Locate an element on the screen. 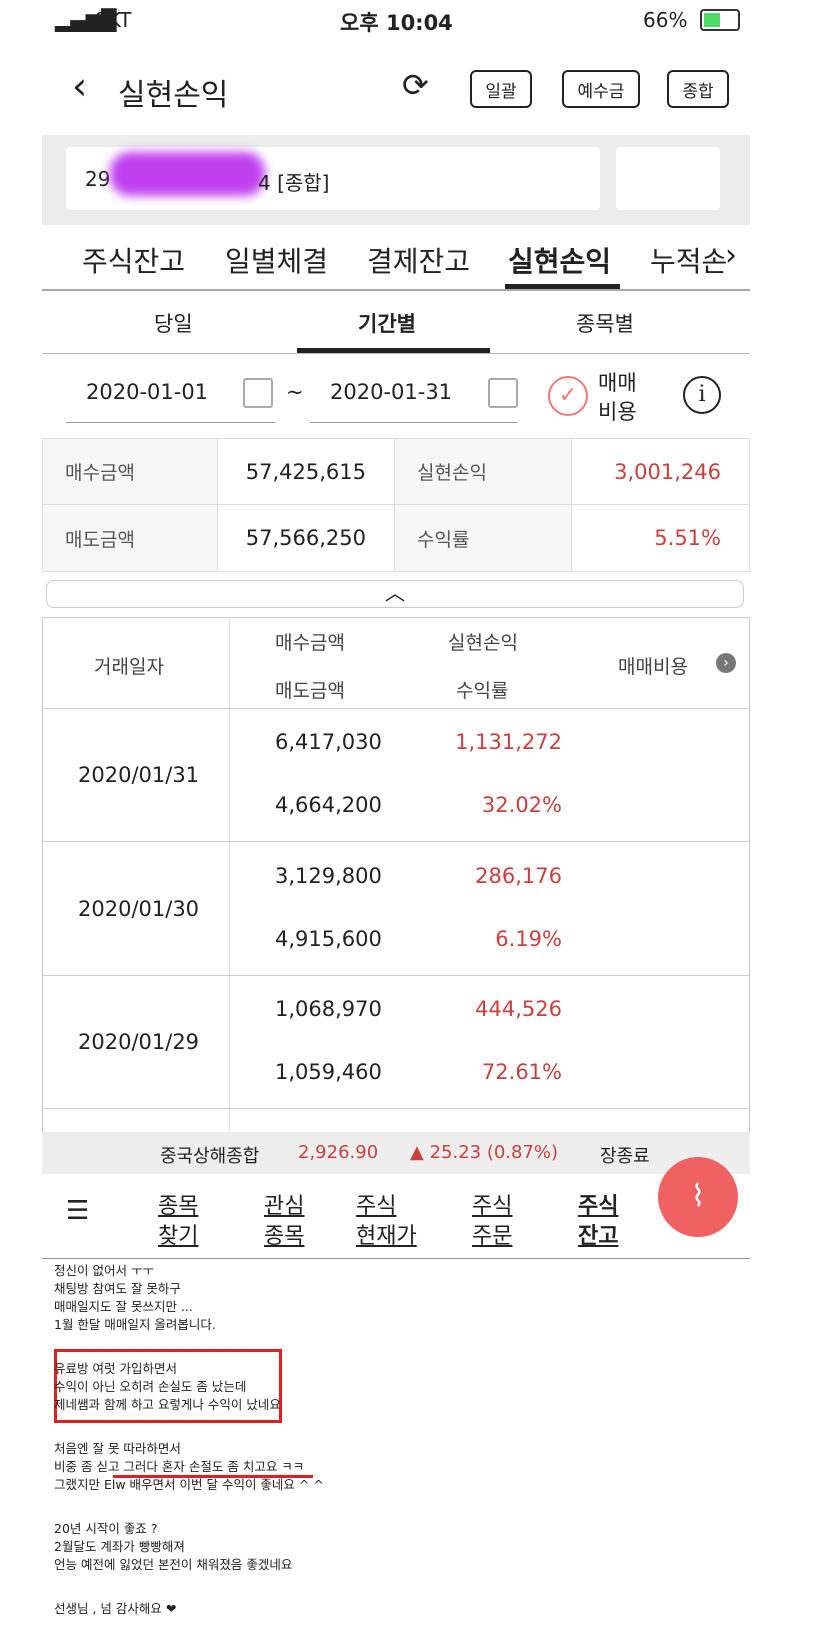 The width and height of the screenshot is (830, 1635). pnl: 286,176 is located at coordinates (518, 875).